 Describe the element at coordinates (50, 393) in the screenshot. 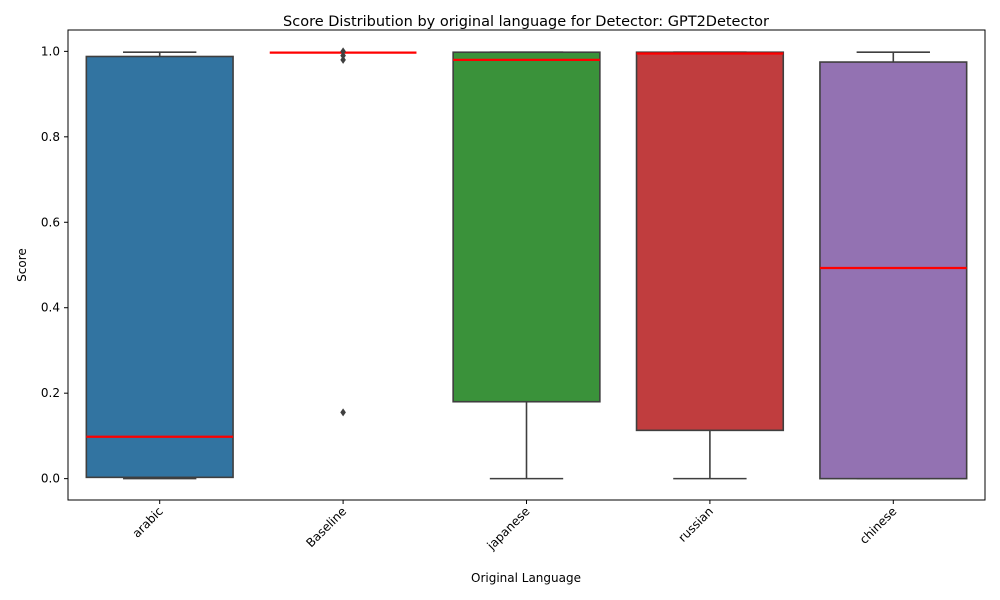

I see `y-tick-label: 0.2` at that location.